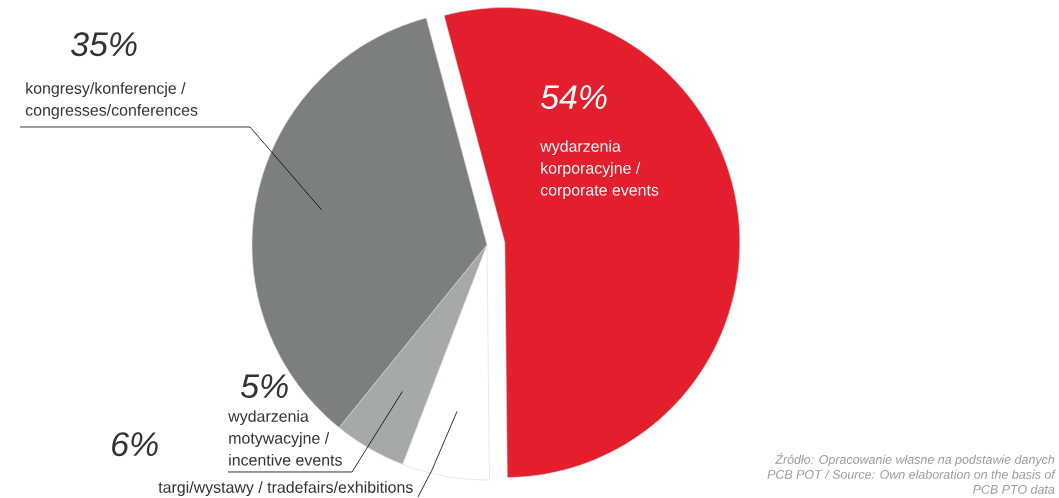 This screenshot has width=1059, height=498. Describe the element at coordinates (911, 473) in the screenshot. I see `text: Źródło: Opracowanie własne na podstawie danych PCB POT / Source: Own elaboration on the basis of PCB PTO data` at that location.